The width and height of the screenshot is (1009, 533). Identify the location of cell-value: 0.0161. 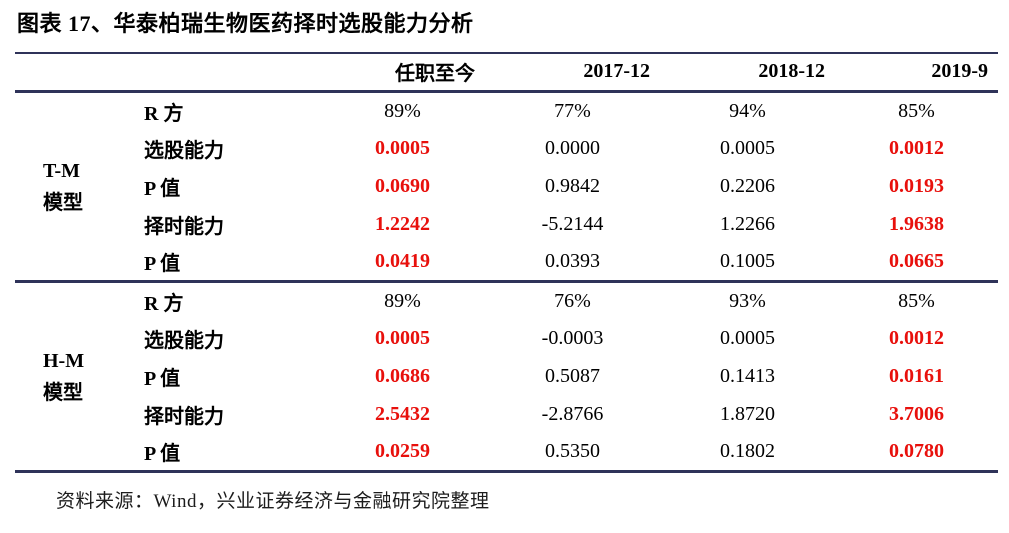
(916, 376).